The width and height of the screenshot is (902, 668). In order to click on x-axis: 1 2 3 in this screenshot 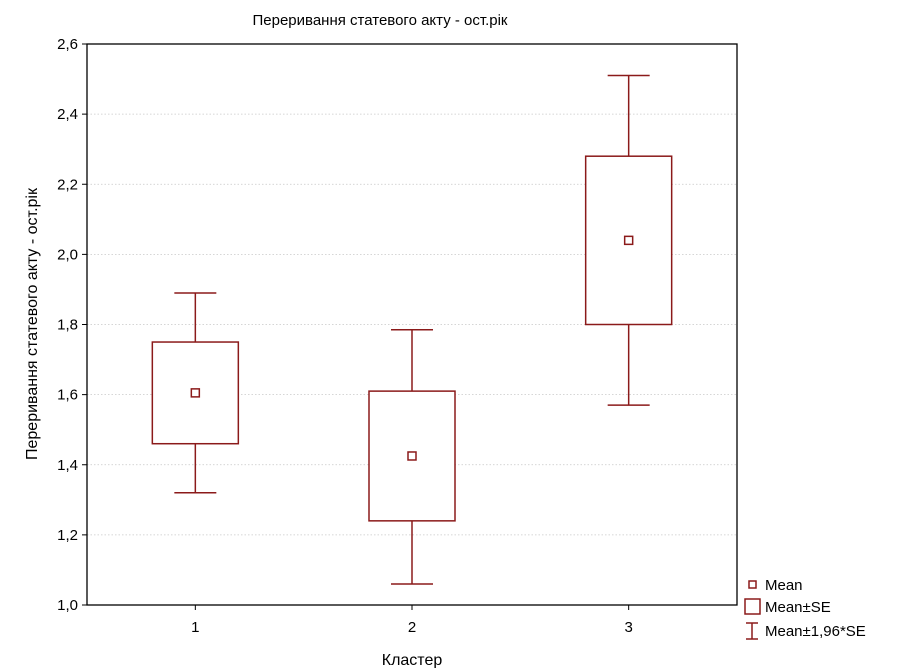, I will do `click(412, 620)`.